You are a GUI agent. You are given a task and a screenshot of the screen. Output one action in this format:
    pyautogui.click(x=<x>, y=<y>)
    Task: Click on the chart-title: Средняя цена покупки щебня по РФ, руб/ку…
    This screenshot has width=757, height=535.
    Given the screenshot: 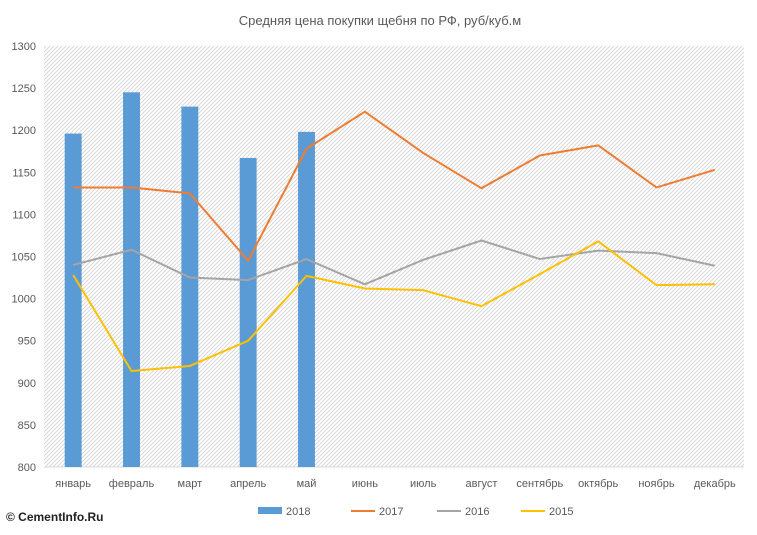 What is the action you would take?
    pyautogui.click(x=380, y=20)
    